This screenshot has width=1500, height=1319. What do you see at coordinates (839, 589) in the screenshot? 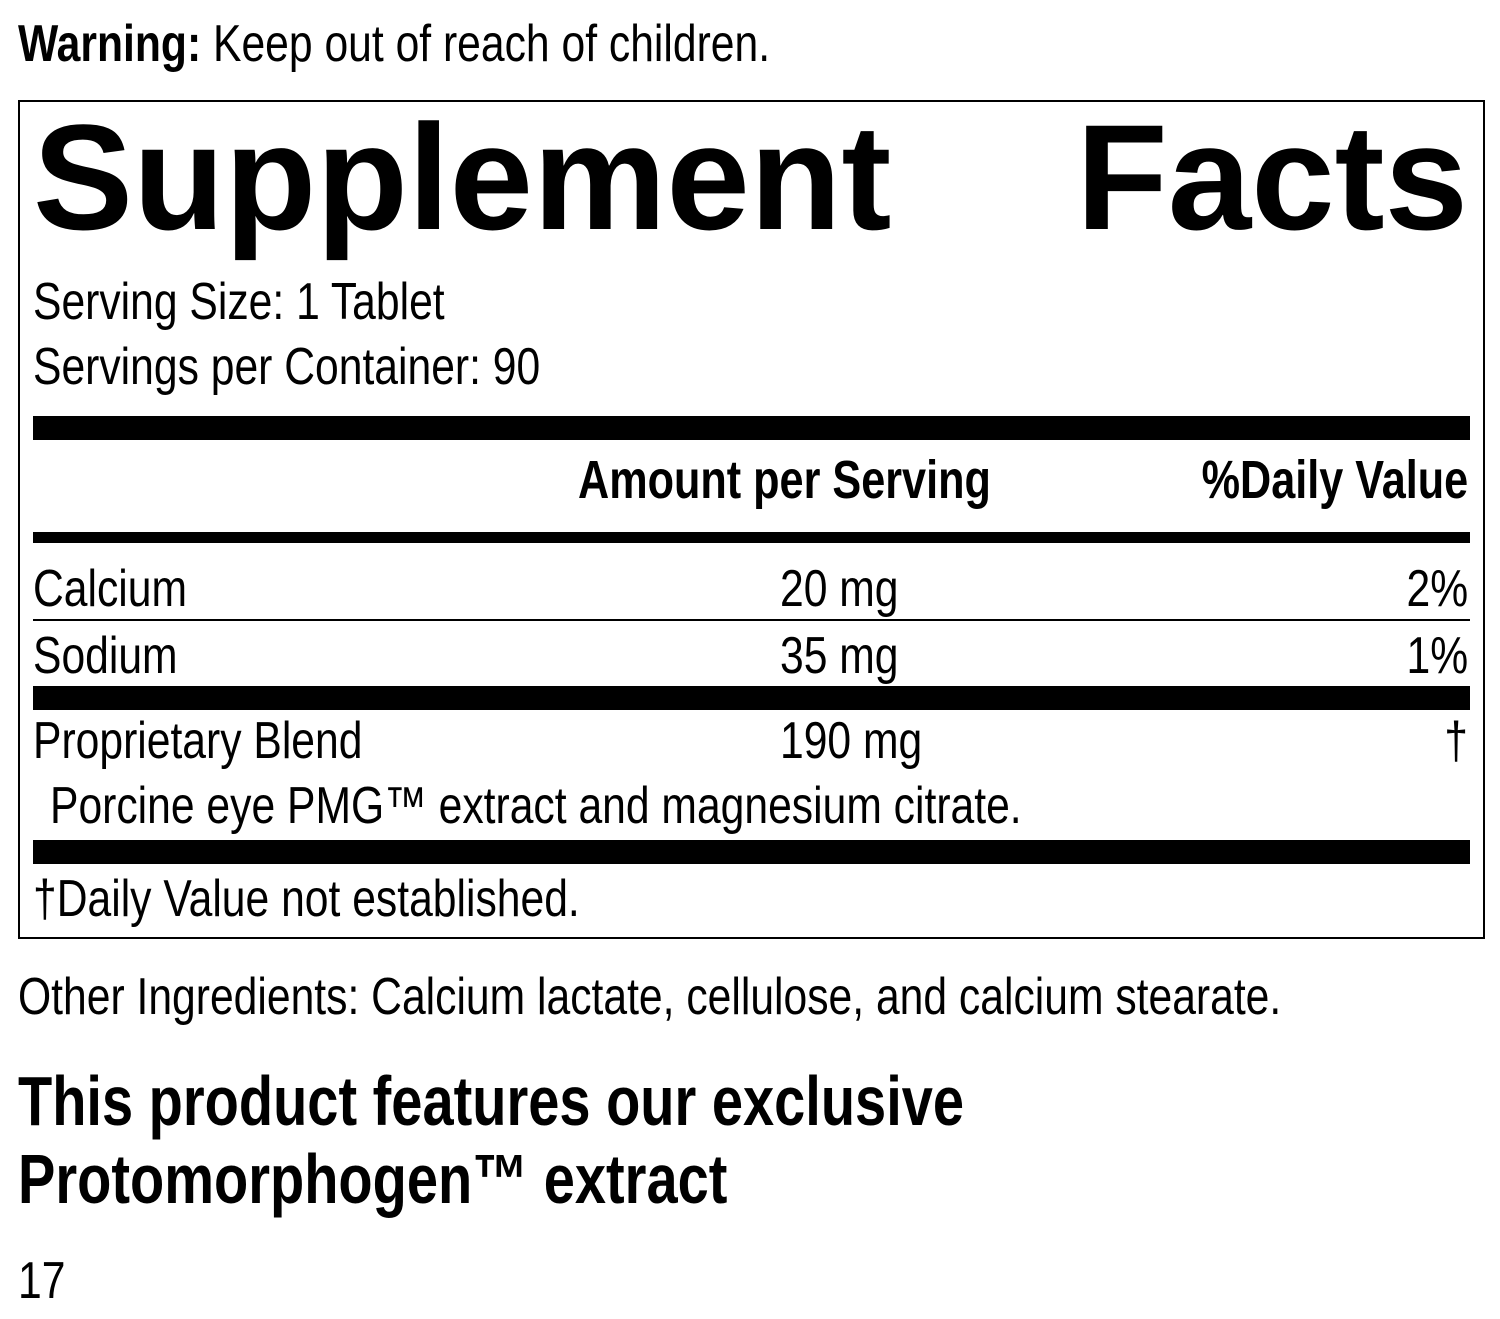
I see `nutrient-amount: 20 mg` at bounding box center [839, 589].